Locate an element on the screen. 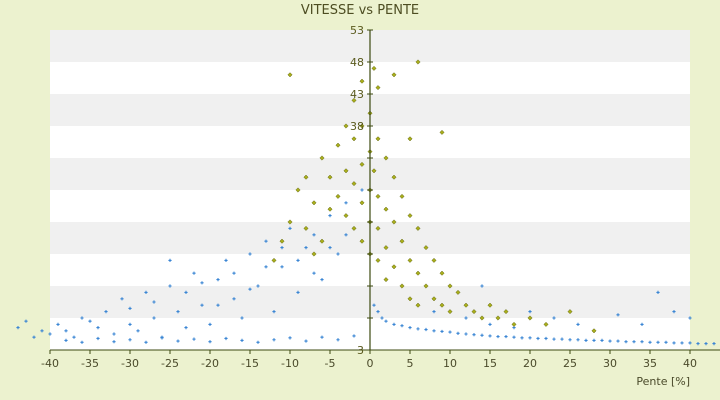 Image resolution: width=720 pixels, height=400 pixels. x-tick-label: -5 is located at coordinates (330, 363).